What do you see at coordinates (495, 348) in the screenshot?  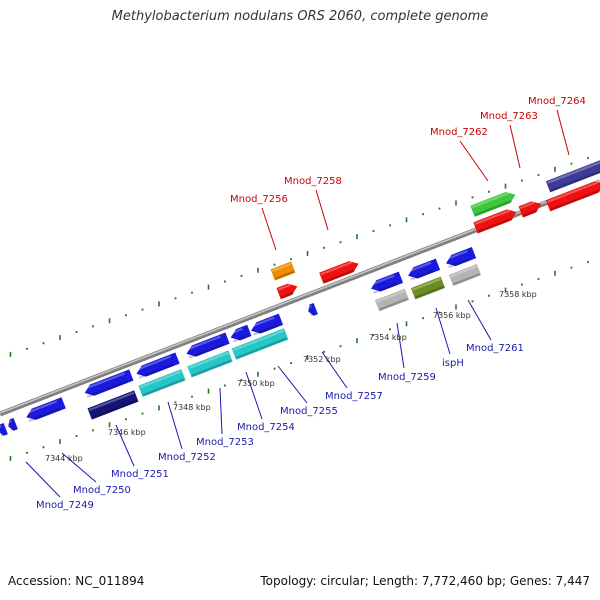 I see `gene-label-mnod-7261: Mnod_7261` at bounding box center [495, 348].